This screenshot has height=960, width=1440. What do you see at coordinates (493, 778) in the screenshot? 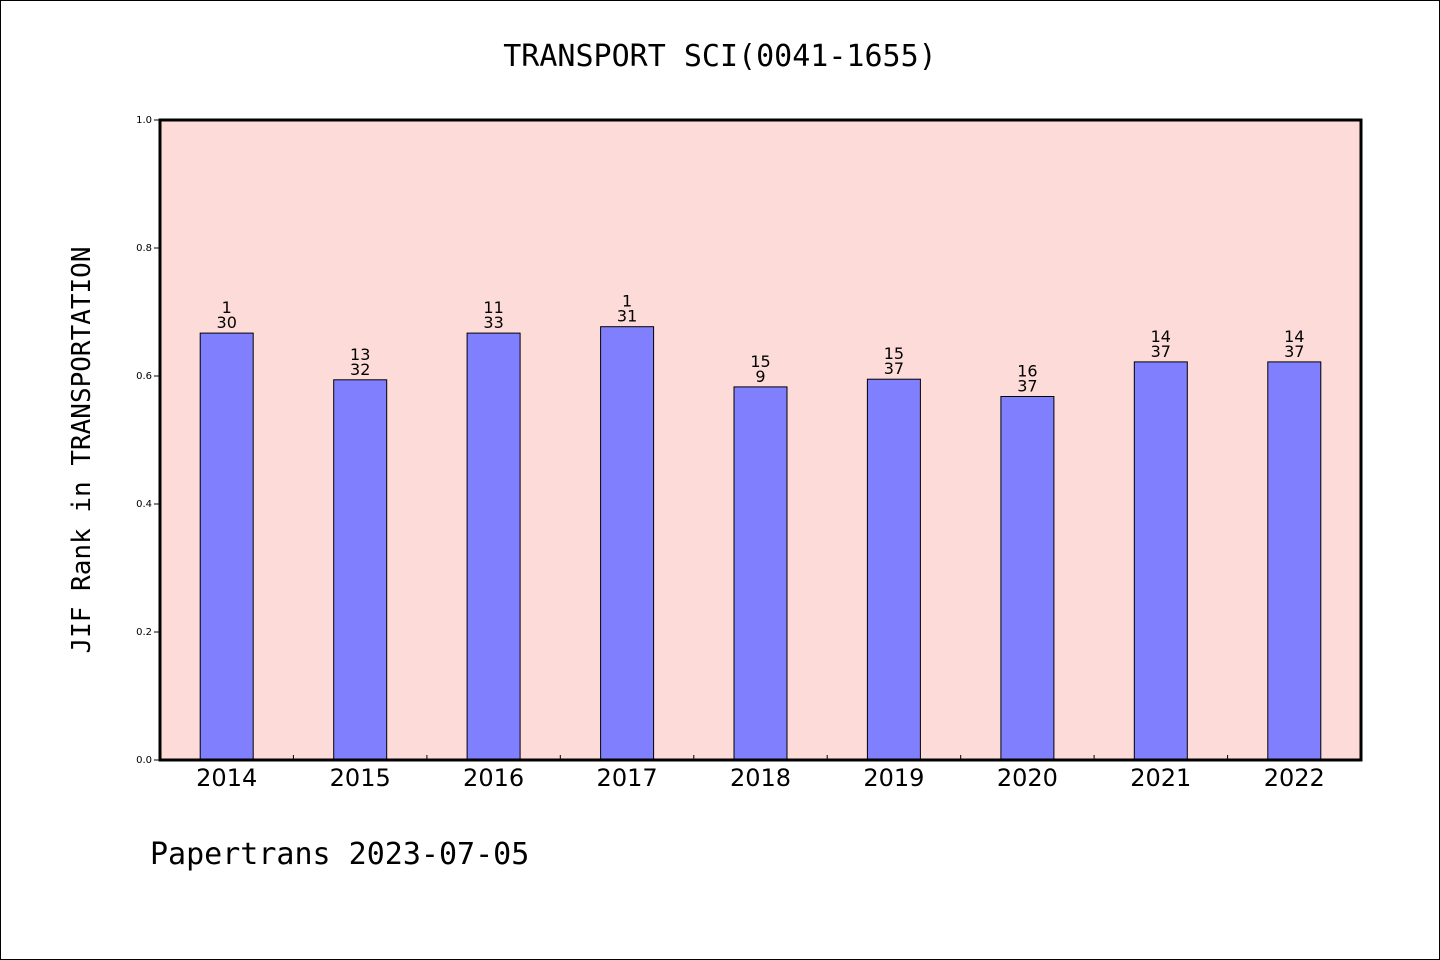
I see `x-tick-label-2016: 2016` at bounding box center [493, 778].